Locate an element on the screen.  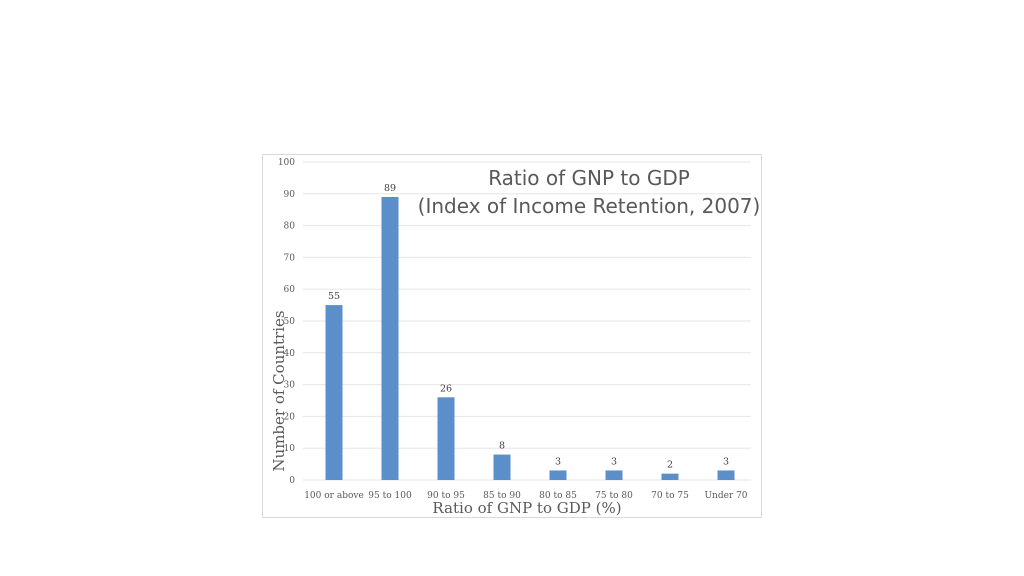
x-tick-label: 90 to 95 is located at coordinates (446, 496).